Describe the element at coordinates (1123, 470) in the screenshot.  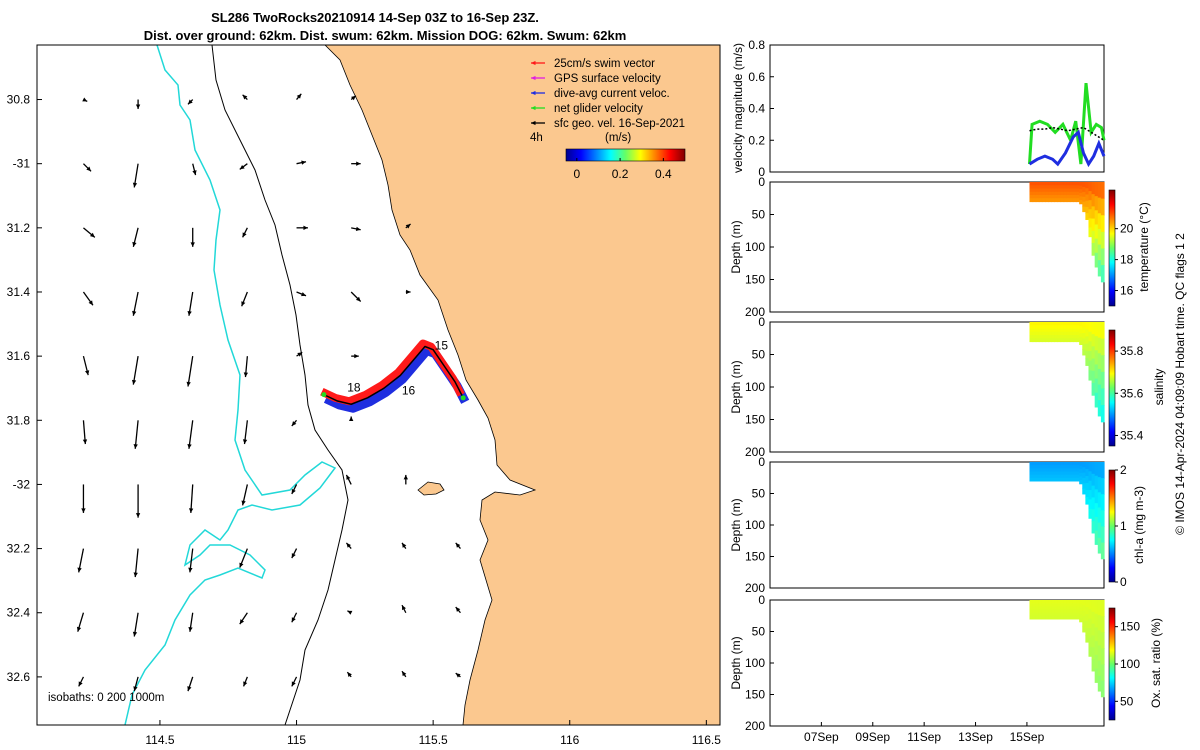
I see `chla-colorbar-label: 2` at that location.